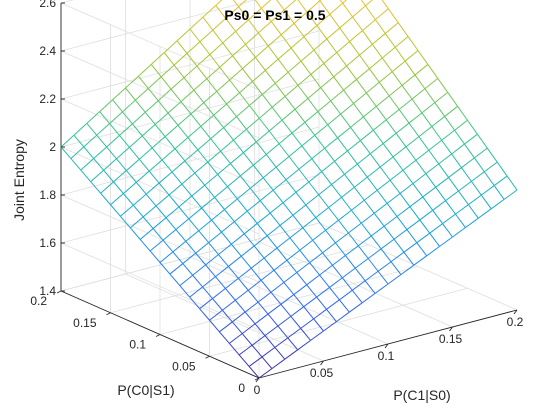 This screenshot has height=415, width=550. I want to click on x-tick-label: 0.2, so click(515, 322).